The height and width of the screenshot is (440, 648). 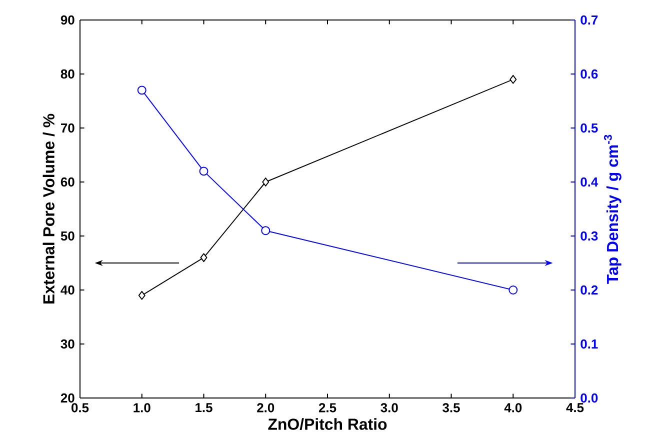 I want to click on y-tick-label: 20, so click(x=67, y=398).